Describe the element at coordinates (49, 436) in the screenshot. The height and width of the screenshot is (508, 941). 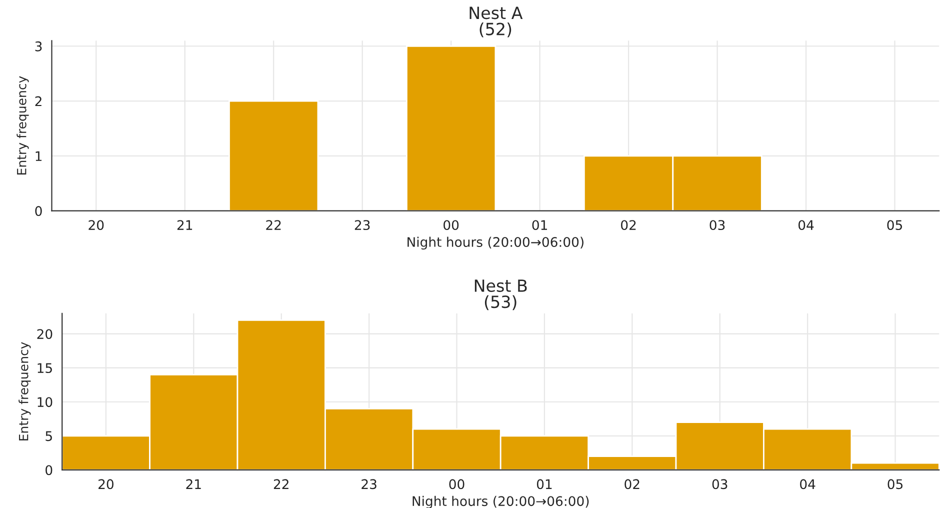
I see `y-tick-label: 5` at that location.